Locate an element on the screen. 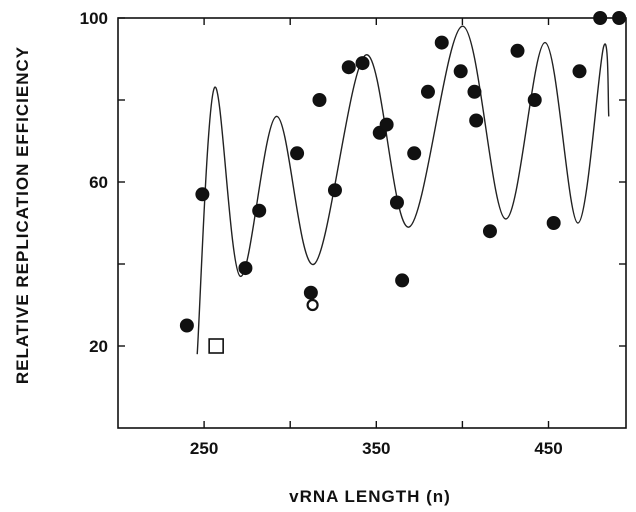 The image size is (636, 512). y-tick-label: 20 is located at coordinates (98, 346).